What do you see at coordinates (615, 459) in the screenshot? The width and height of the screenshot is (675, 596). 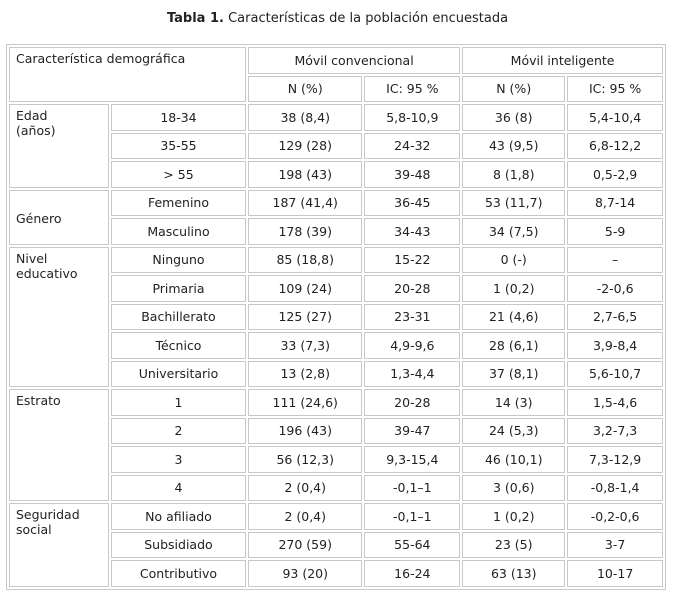 I see `cell: 7,3-12,9` at bounding box center [615, 459].